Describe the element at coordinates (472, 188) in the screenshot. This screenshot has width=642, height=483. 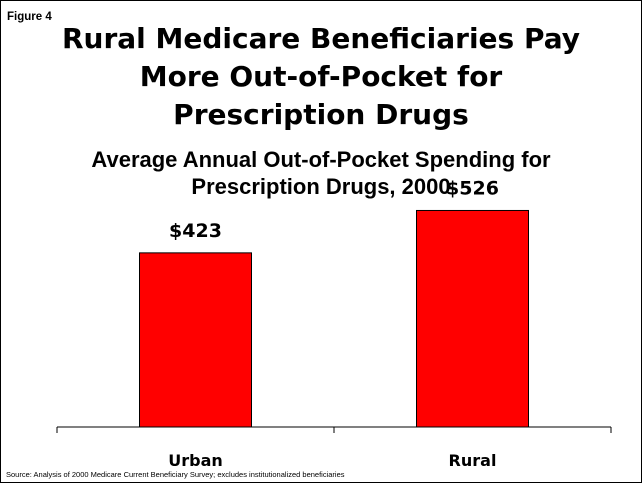
I see `data-label-rural: $526` at that location.